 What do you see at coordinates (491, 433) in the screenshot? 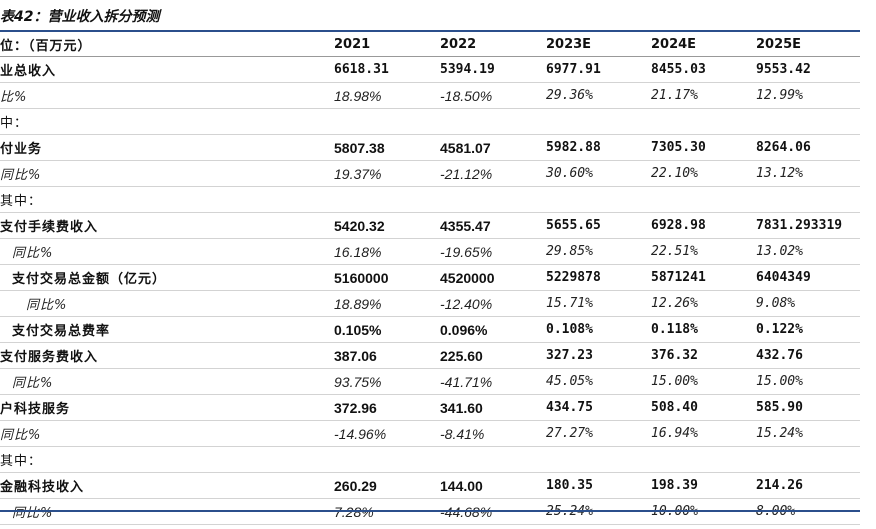
I see `cell-value: -8.41%` at bounding box center [491, 433].